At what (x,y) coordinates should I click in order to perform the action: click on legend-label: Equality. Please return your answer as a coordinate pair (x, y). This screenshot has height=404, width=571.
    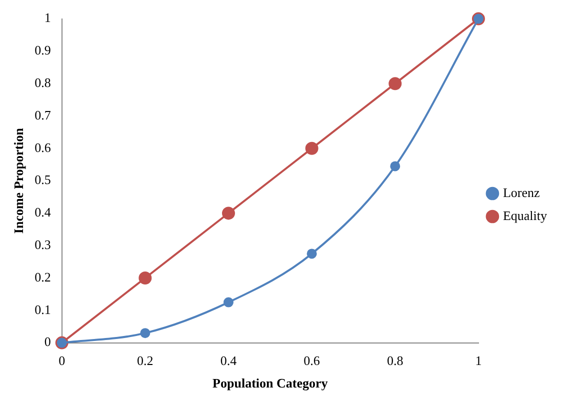
    Looking at the image, I should click on (525, 215).